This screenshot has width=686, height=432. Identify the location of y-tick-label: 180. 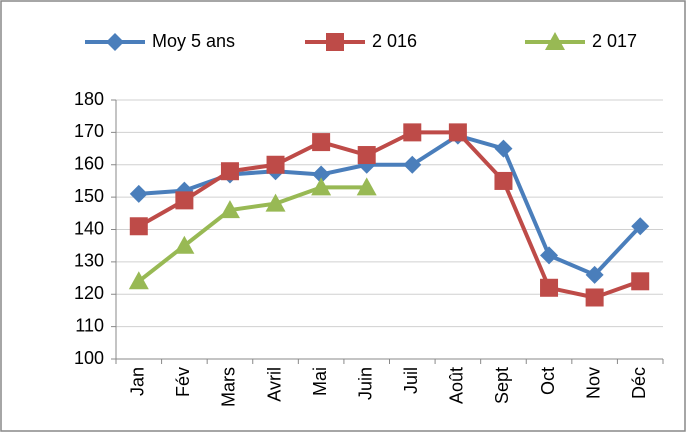
(89, 99).